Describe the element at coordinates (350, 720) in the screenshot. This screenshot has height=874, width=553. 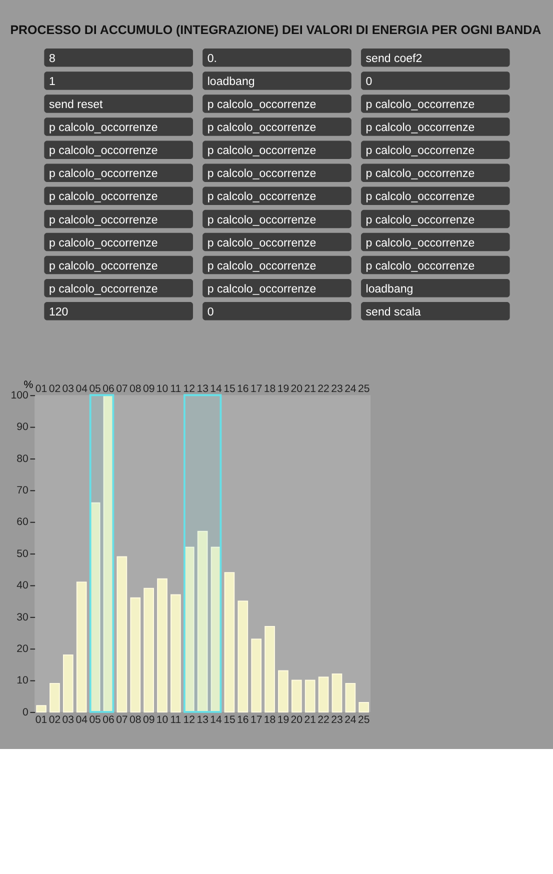
I see `category-label: 24` at that location.